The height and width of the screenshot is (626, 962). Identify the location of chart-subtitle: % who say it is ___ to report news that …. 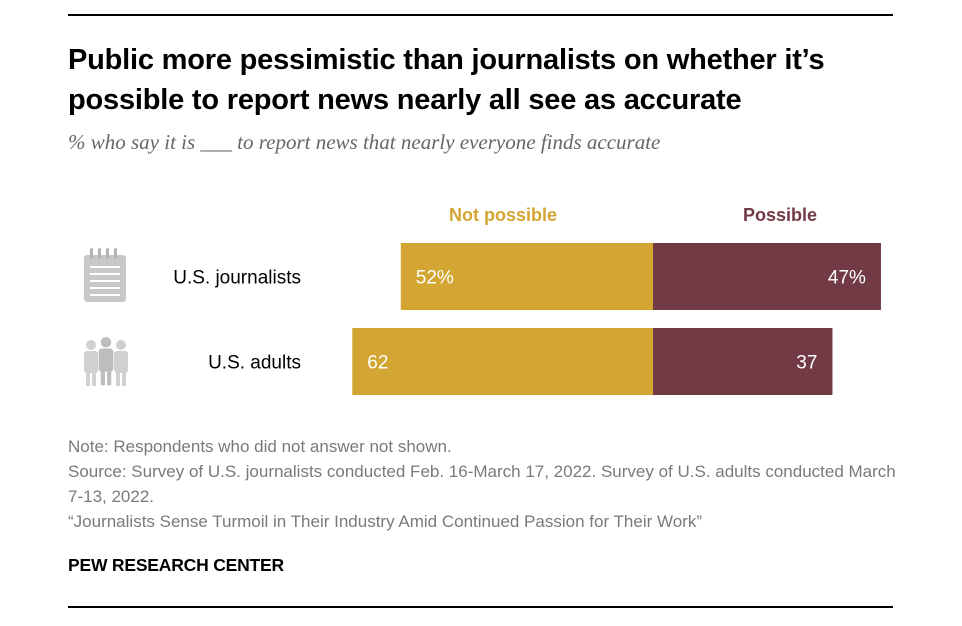
(364, 142).